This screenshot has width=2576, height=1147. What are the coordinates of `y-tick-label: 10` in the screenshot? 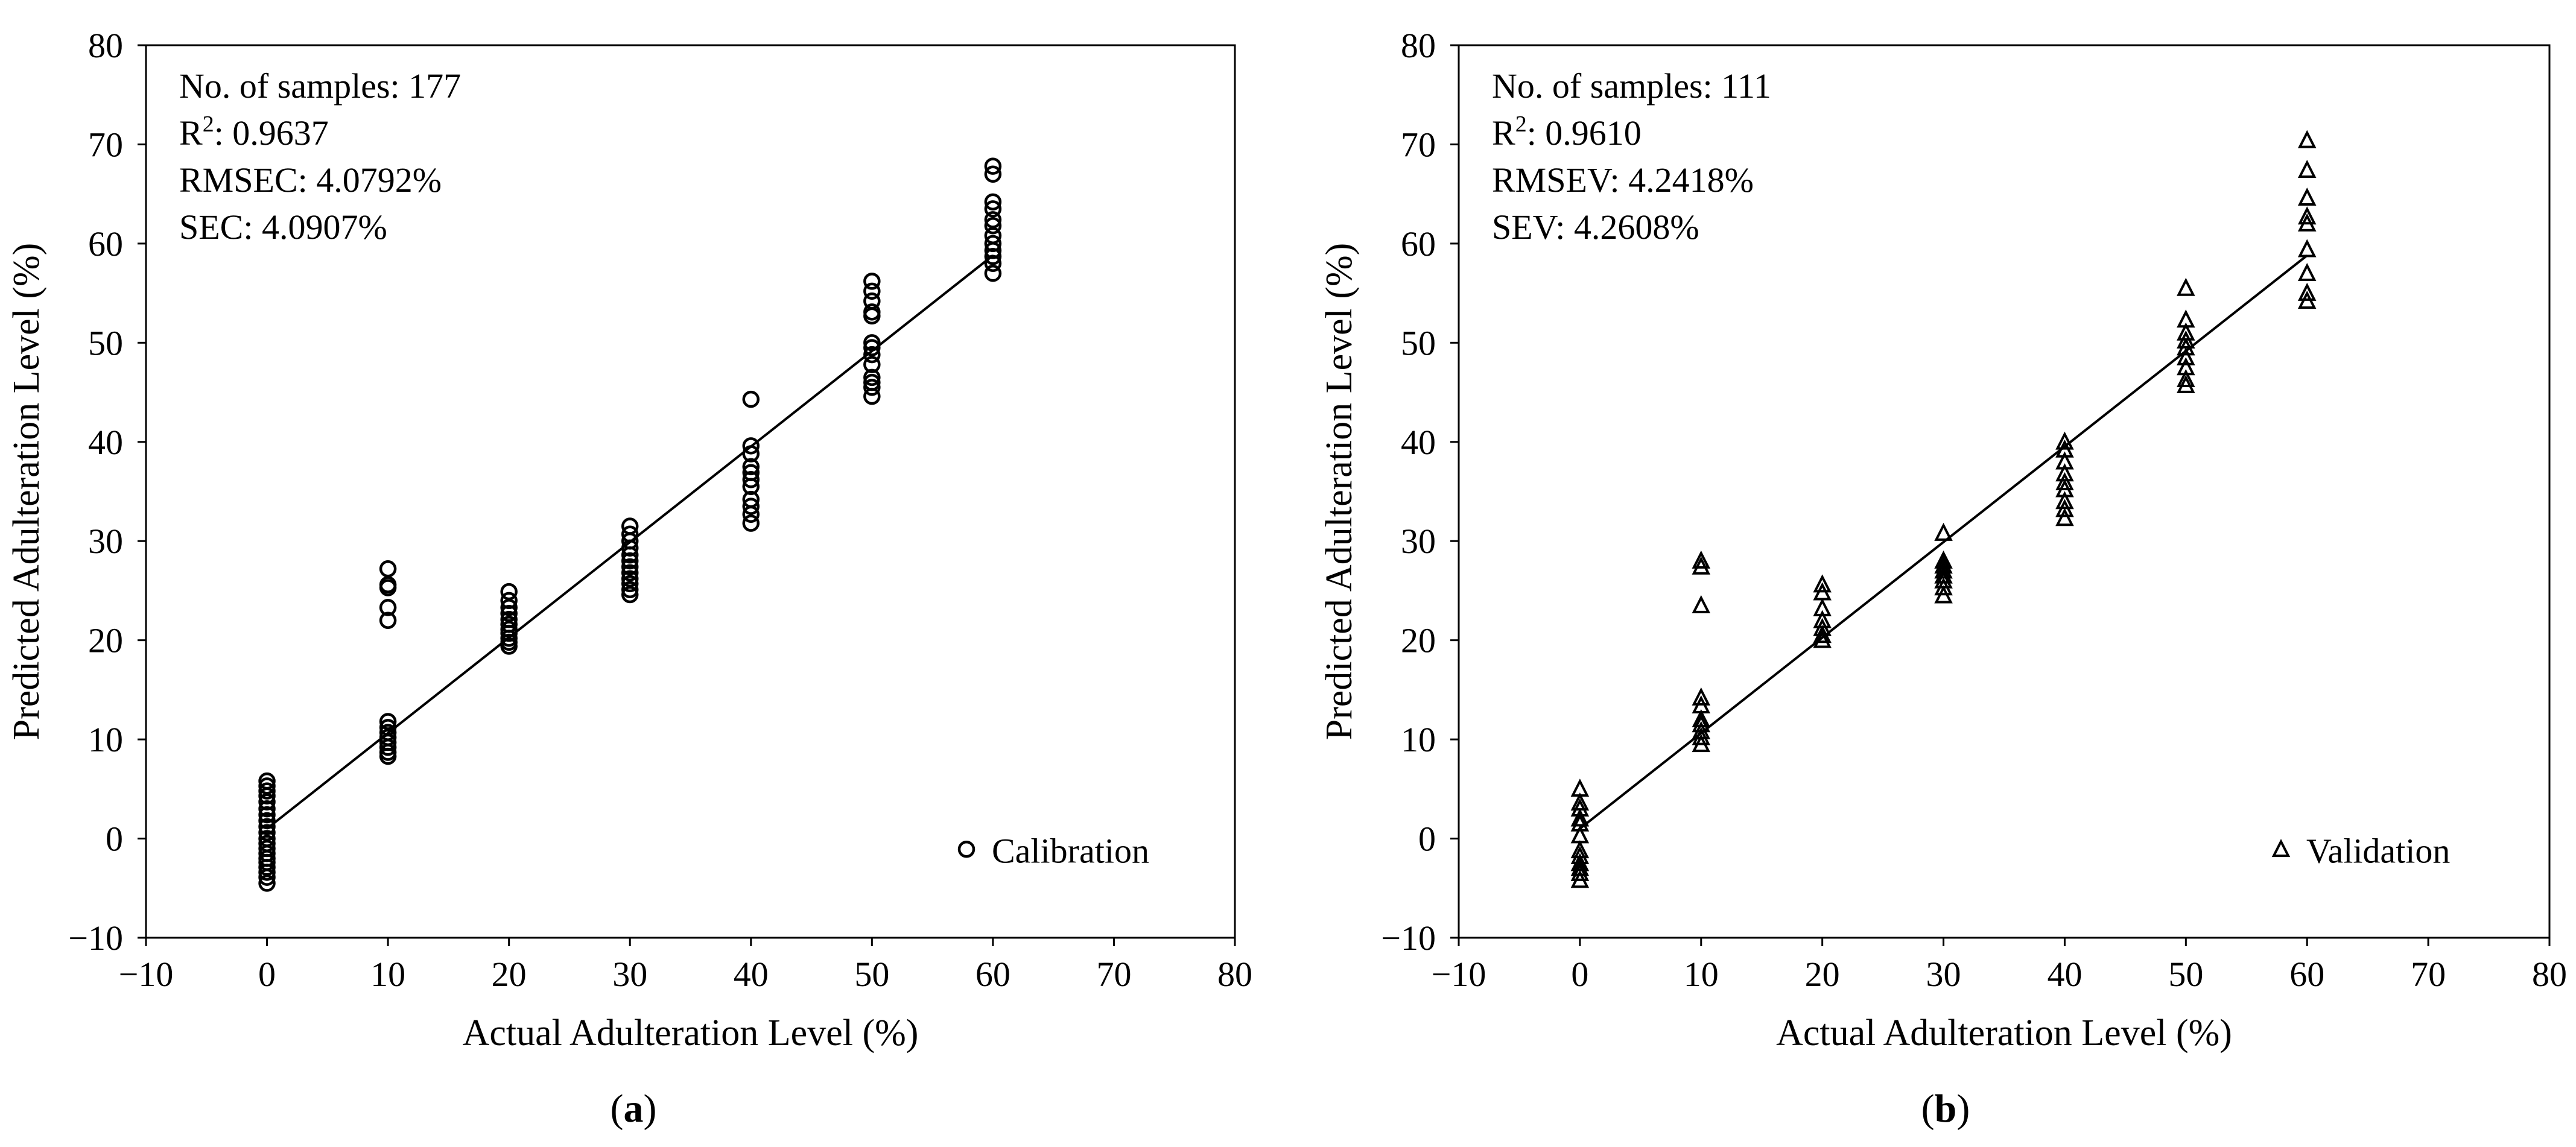 It's located at (105, 739).